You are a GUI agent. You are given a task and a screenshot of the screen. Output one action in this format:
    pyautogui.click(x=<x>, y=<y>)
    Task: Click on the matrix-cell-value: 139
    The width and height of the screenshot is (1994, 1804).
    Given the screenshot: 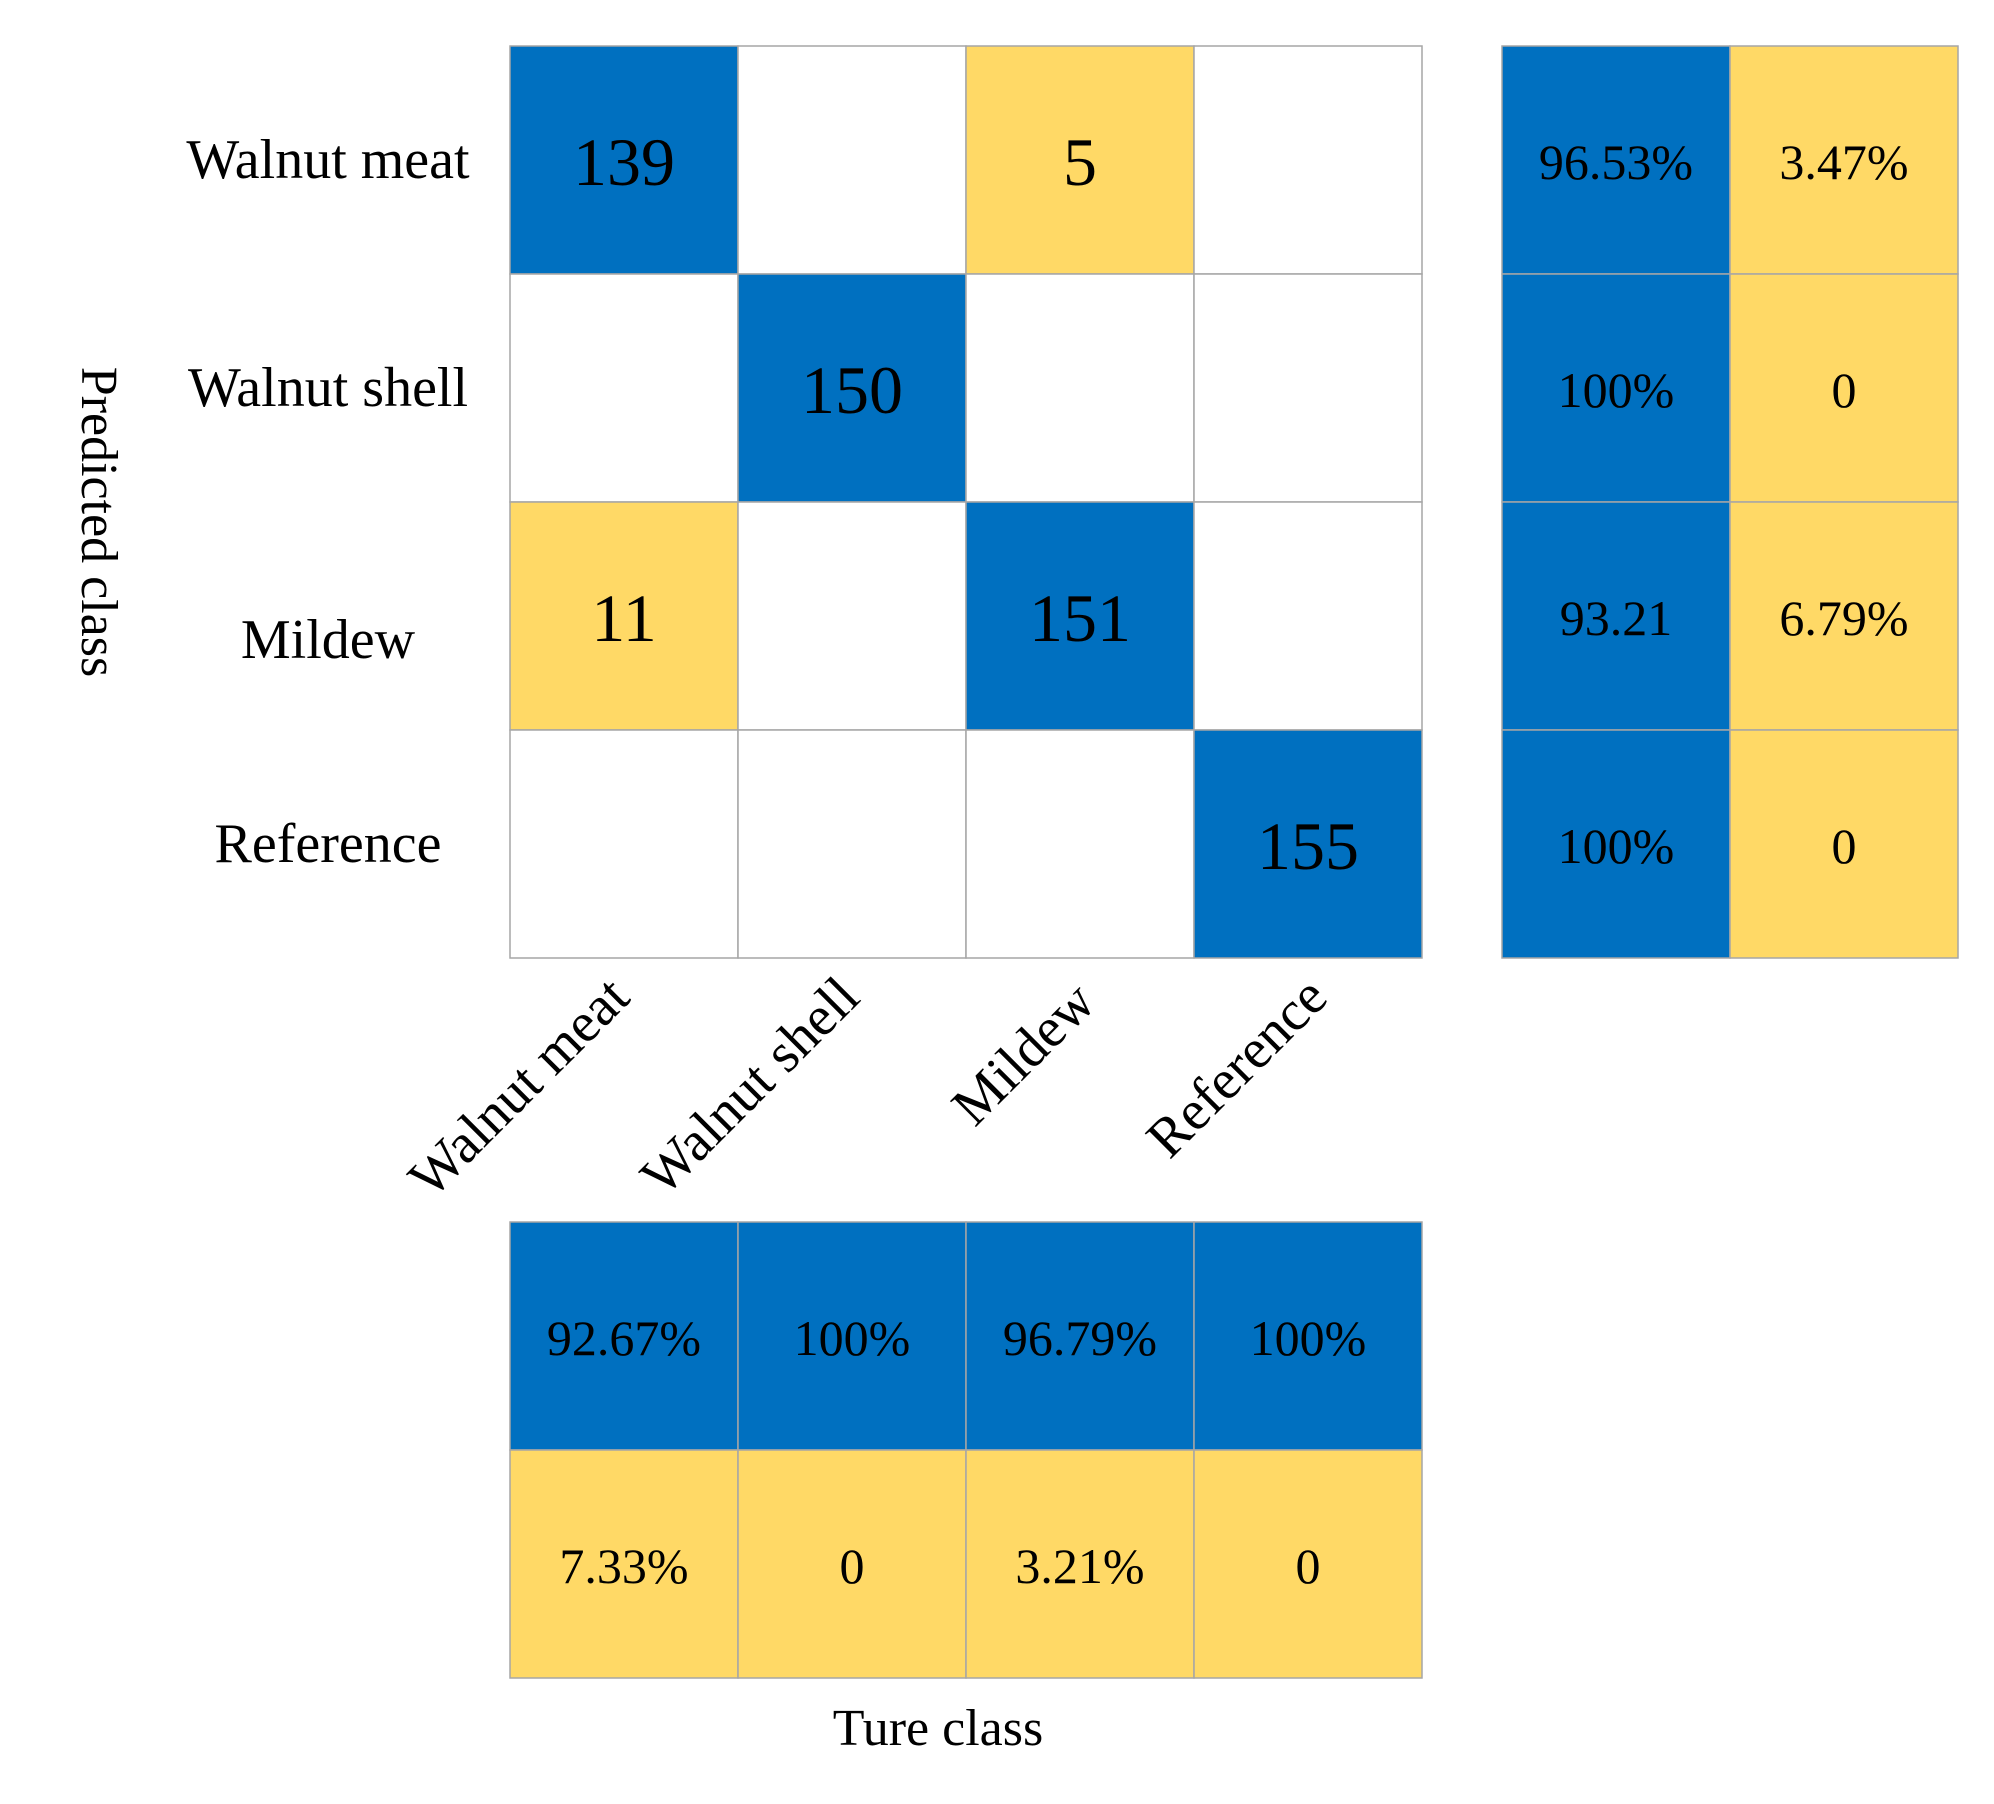 What is the action you would take?
    pyautogui.click(x=624, y=162)
    